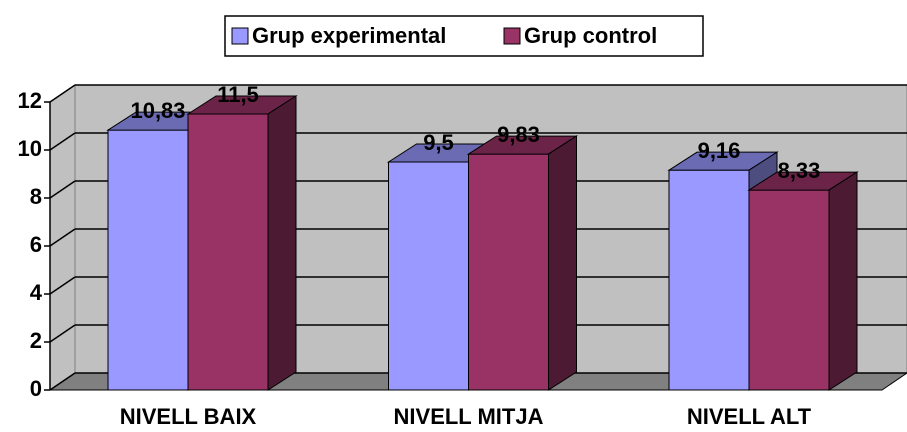  Describe the element at coordinates (36, 388) in the screenshot. I see `y-tick-label: 0` at that location.